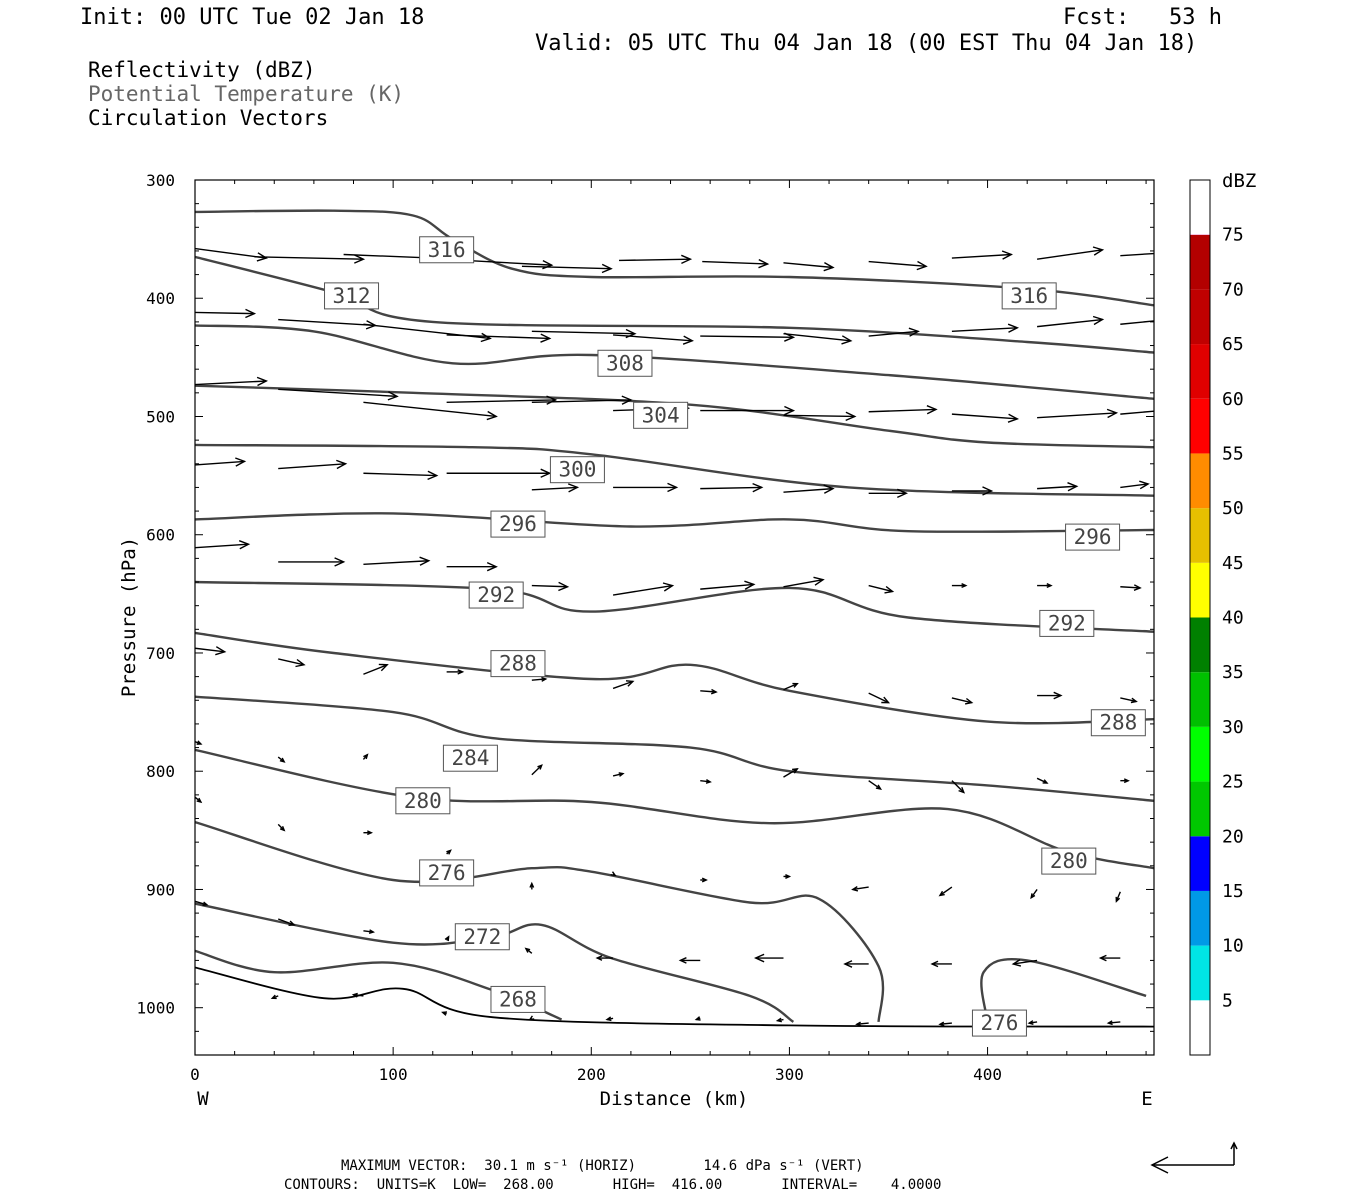  Describe the element at coordinates (160, 298) in the screenshot. I see `y-tick-label: 400` at that location.